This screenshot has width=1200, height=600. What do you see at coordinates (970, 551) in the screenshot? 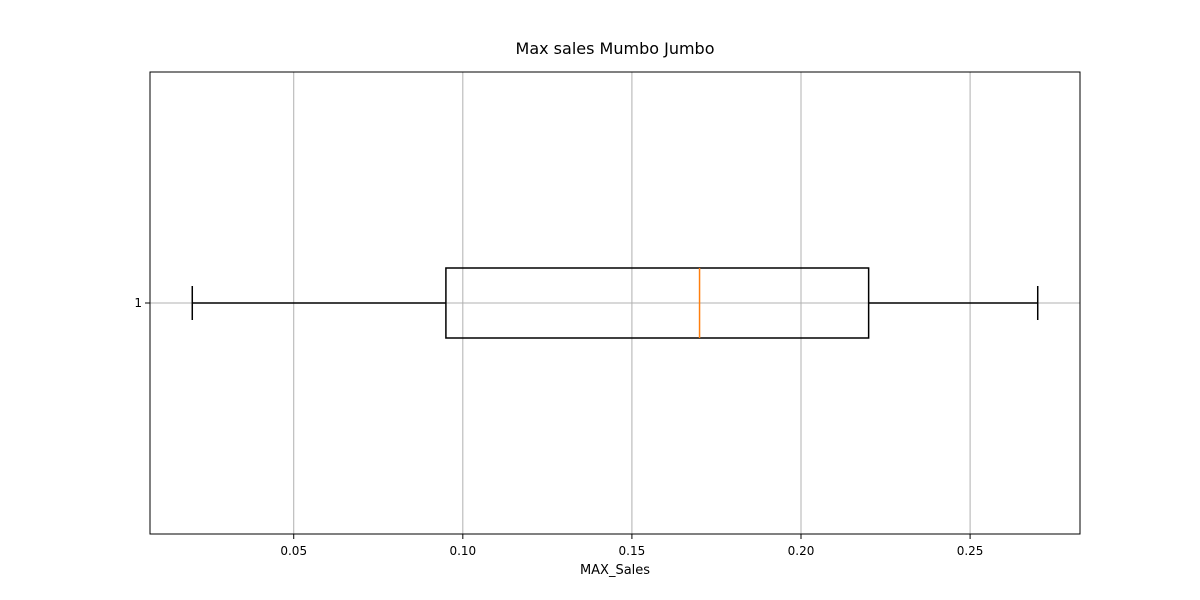
I see `x-tick-label: 0.25` at bounding box center [970, 551].